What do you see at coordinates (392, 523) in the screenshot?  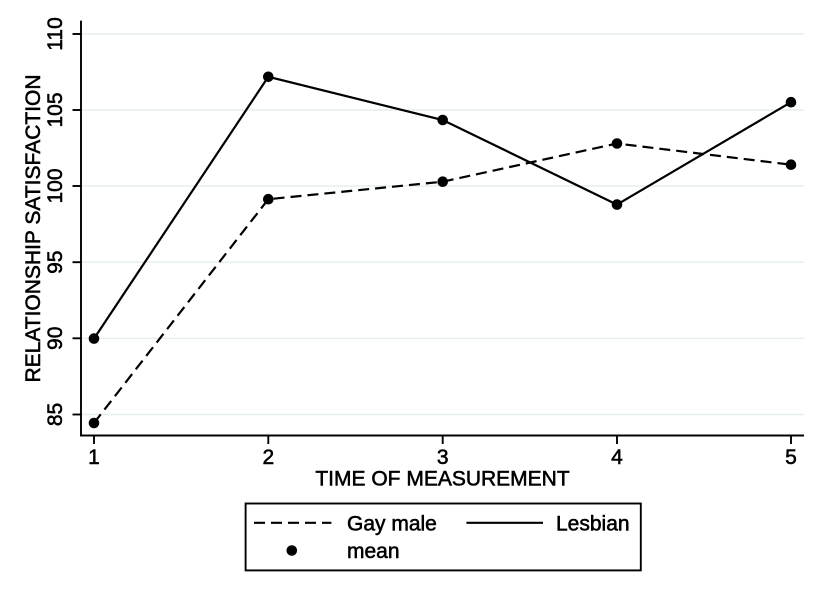 I see `svg-text: Gay male` at bounding box center [392, 523].